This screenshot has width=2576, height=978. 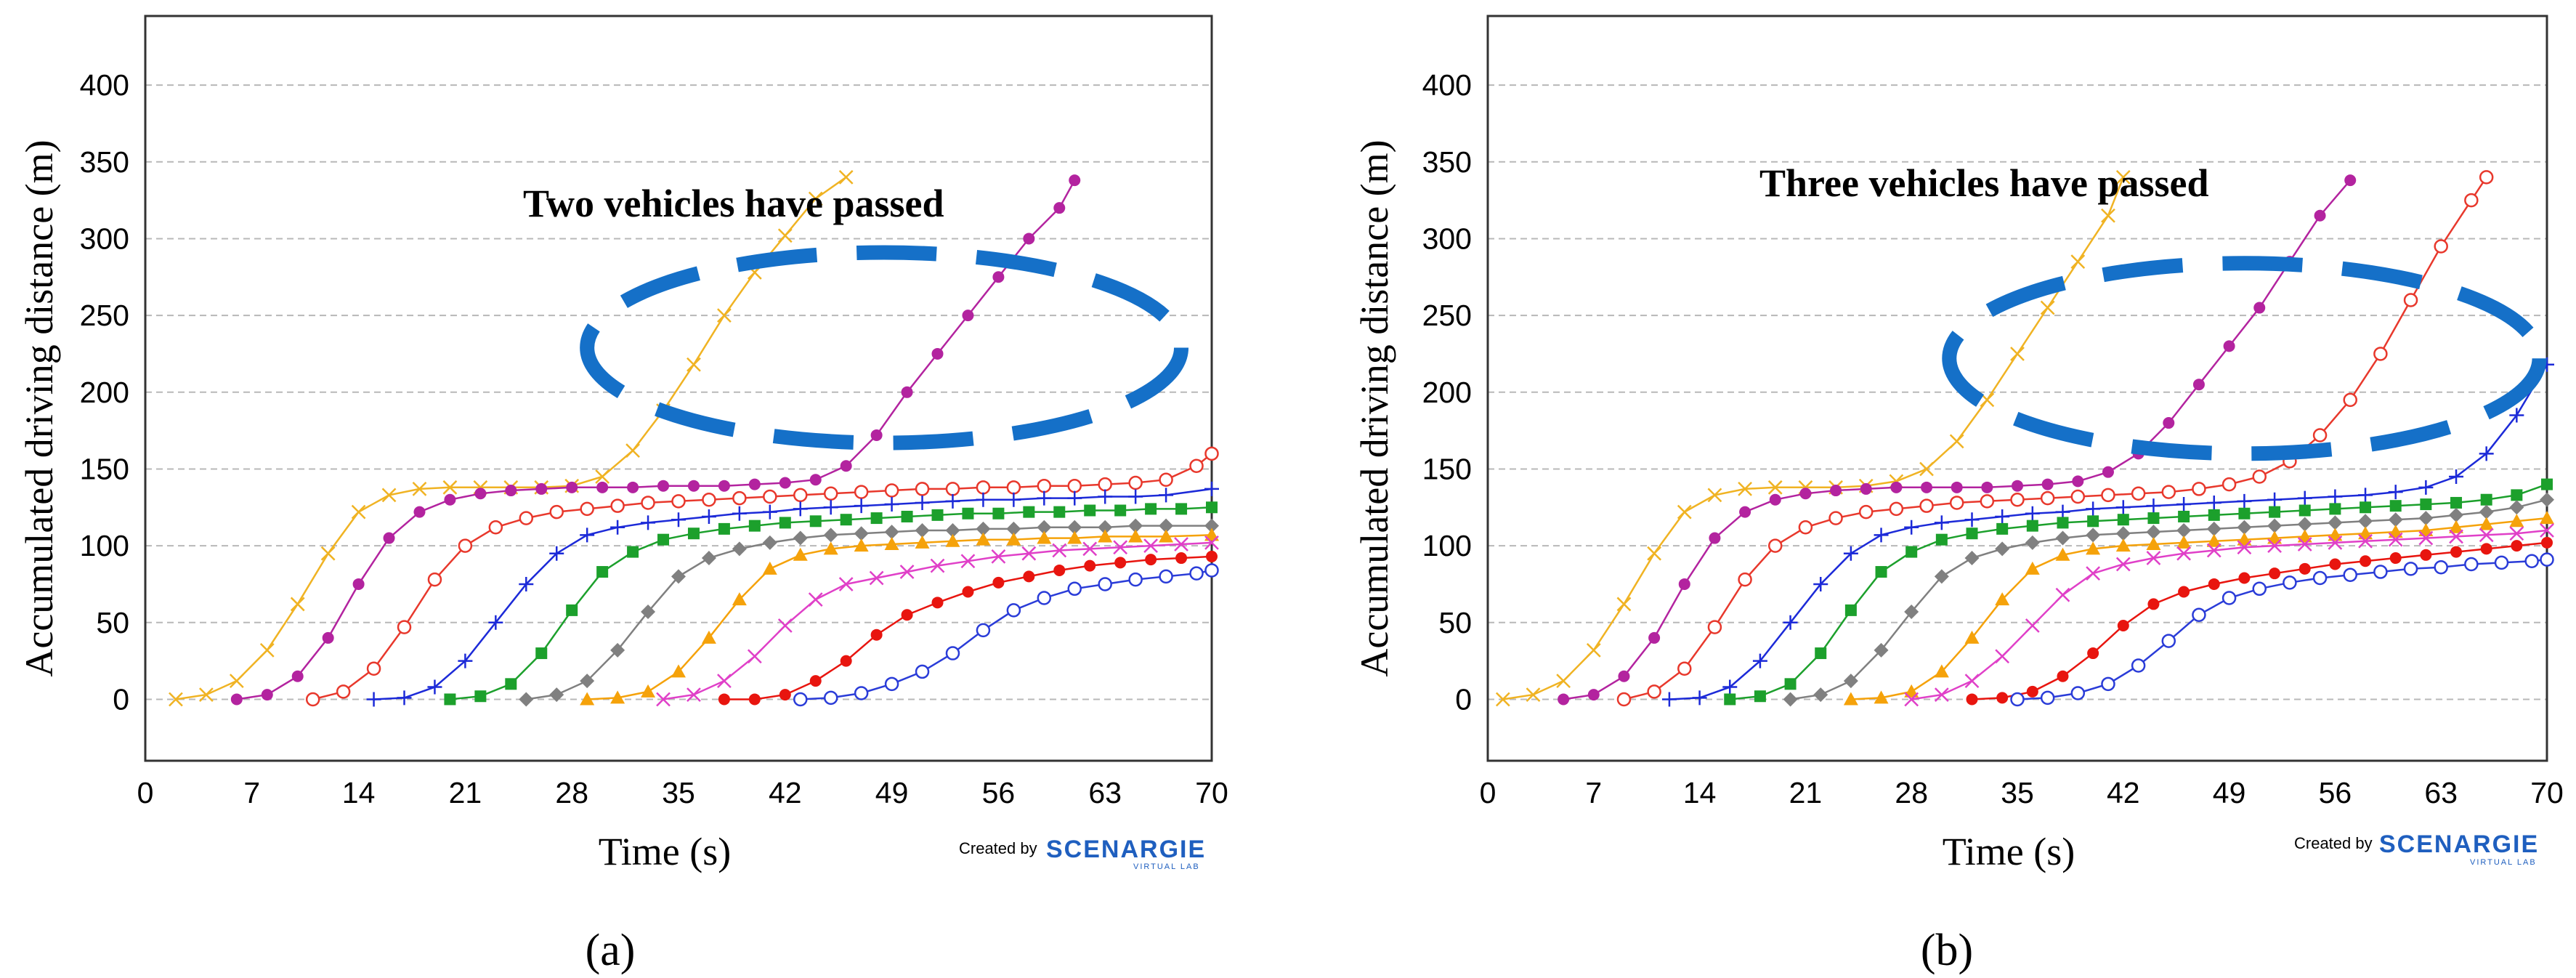 I want to click on chart-b-credit-prefix: Created by, so click(x=2333, y=843).